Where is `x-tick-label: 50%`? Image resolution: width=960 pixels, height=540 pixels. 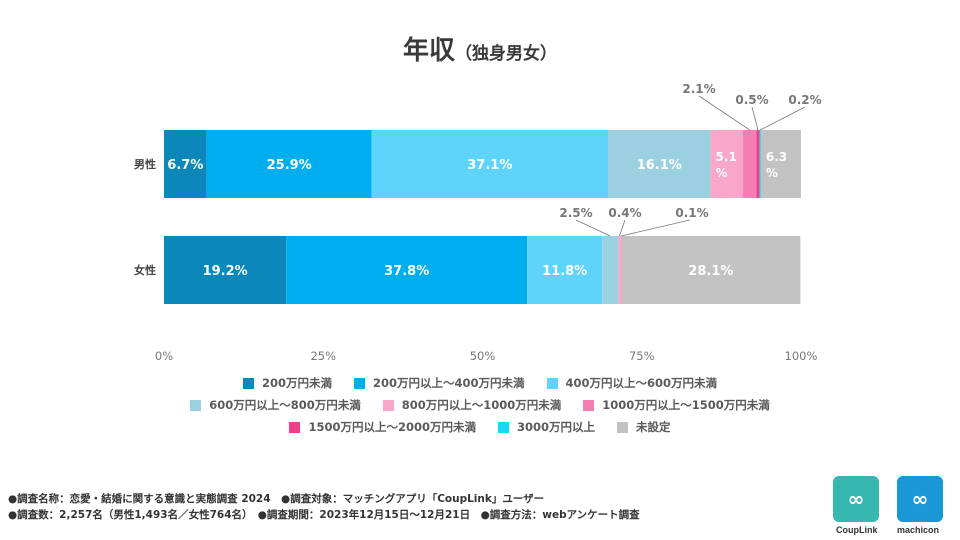
x-tick-label: 50% is located at coordinates (483, 356).